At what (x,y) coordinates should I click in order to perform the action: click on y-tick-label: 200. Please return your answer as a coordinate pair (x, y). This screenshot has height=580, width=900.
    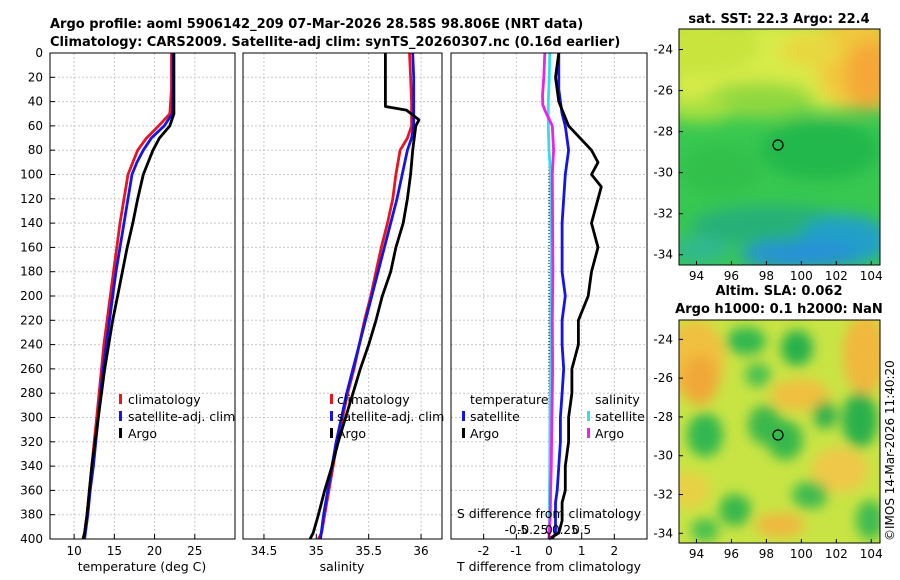
    Looking at the image, I should click on (31, 296).